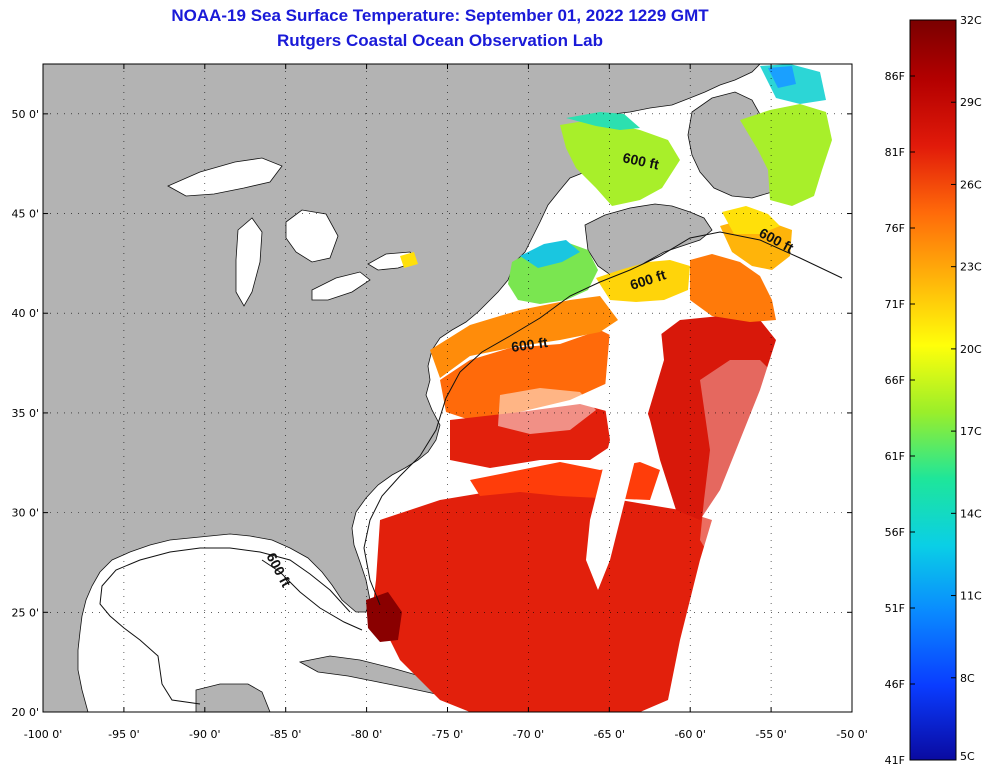  What do you see at coordinates (971, 102) in the screenshot?
I see `colorbar-label-celsius: 29C` at bounding box center [971, 102].